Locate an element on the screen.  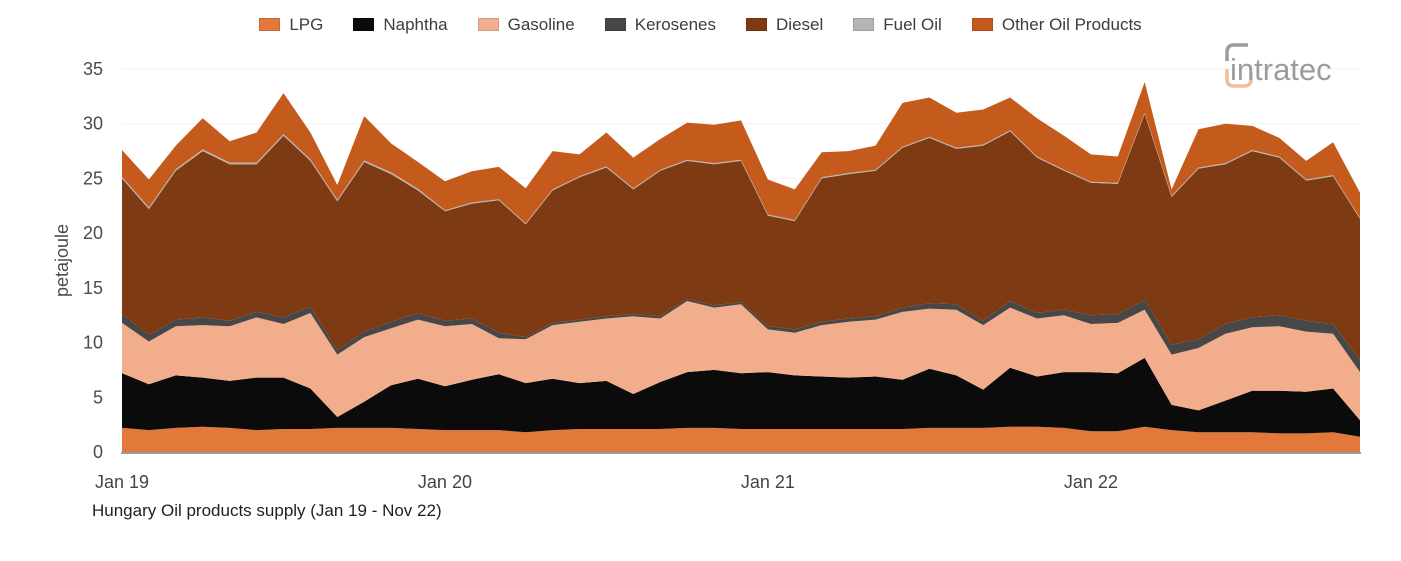
intratec-logo-graphic: intratec is located at coordinates (1278, 65).